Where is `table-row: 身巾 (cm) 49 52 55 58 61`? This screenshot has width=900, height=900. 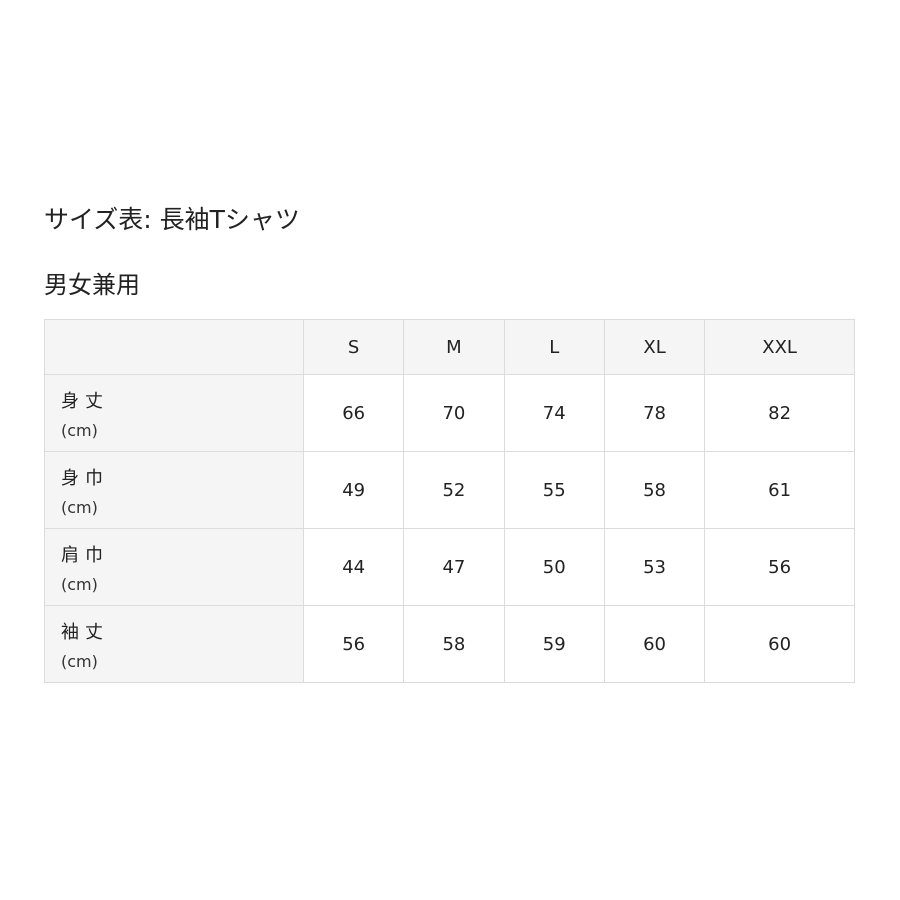 table-row: 身巾 (cm) 49 52 55 58 61 is located at coordinates (449, 490).